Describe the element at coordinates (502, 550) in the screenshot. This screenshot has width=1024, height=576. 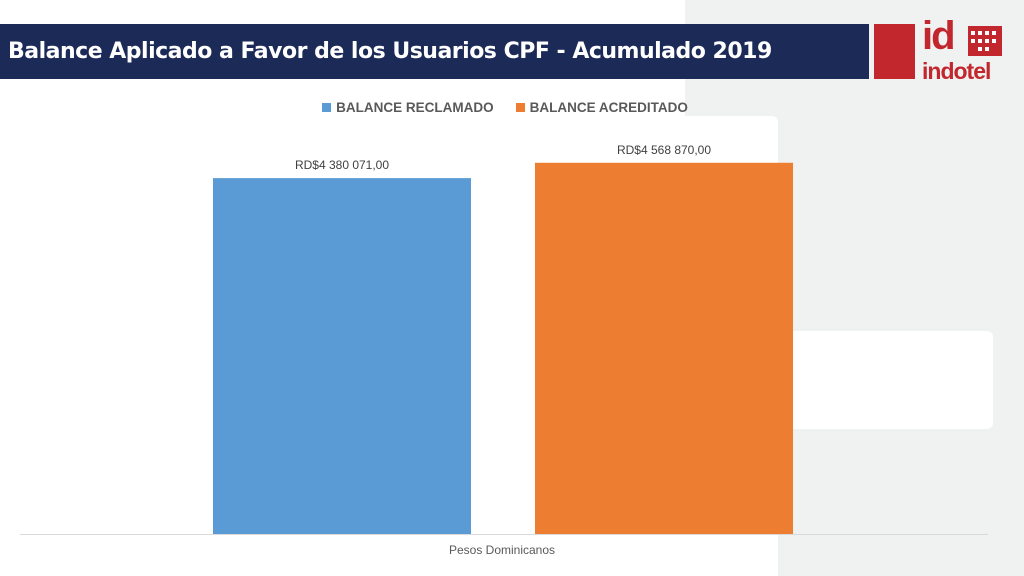
I see `x-category-label: Pesos Dominicanos` at that location.